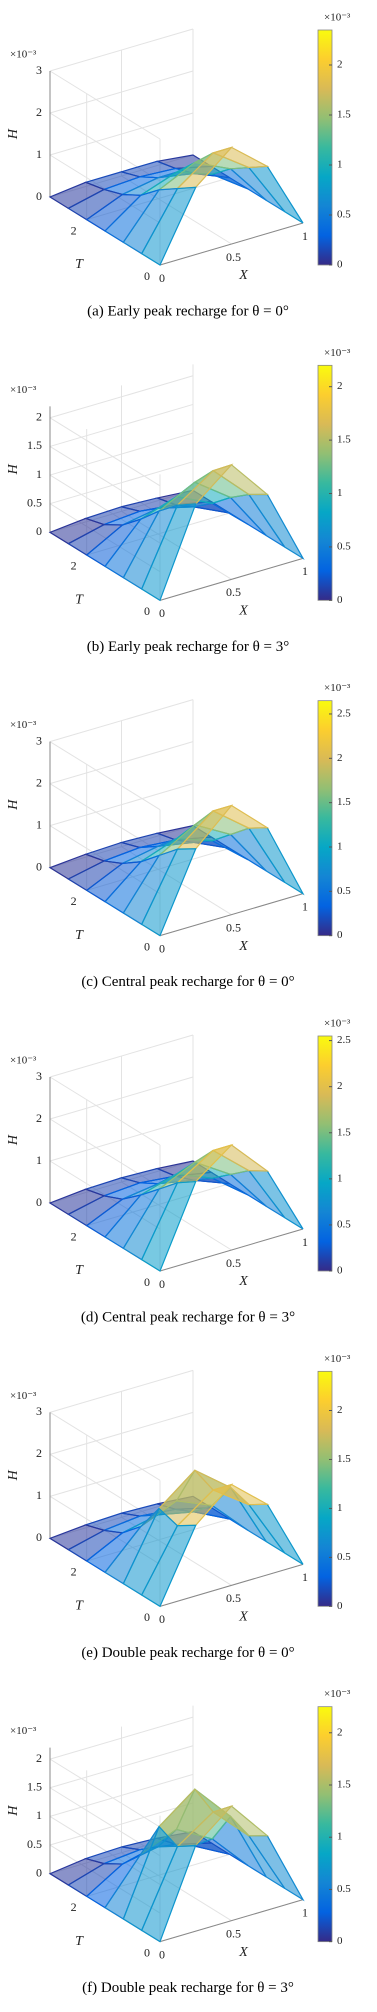  I want to click on caption: (b) Early peak recharge for θ = 3°, so click(188, 647).